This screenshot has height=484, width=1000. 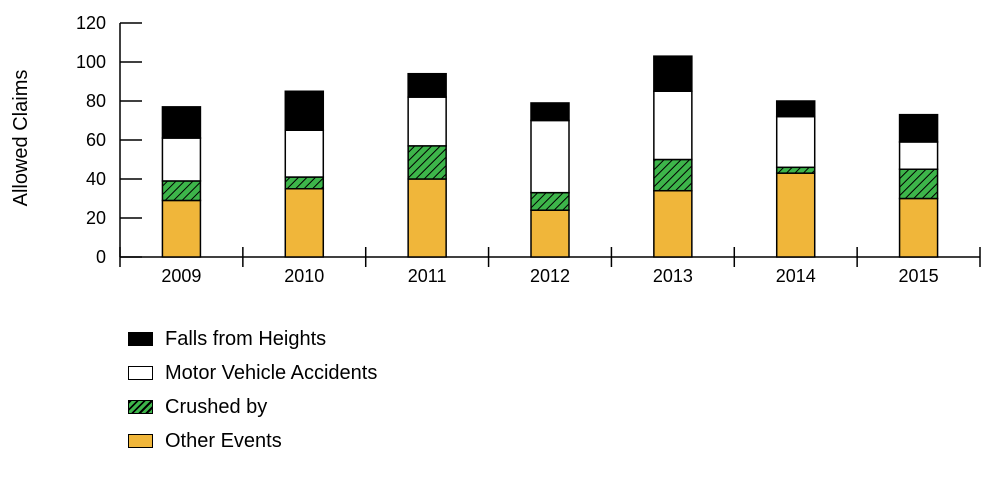 I want to click on x-tick-label: 2013, so click(x=673, y=276).